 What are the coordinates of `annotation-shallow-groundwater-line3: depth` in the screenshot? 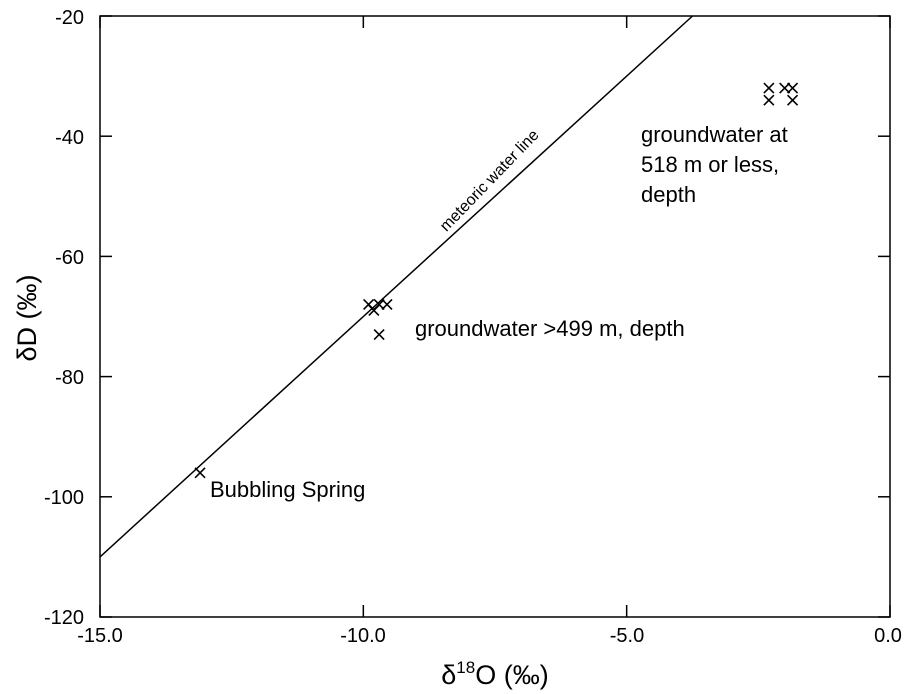 It's located at (668, 194).